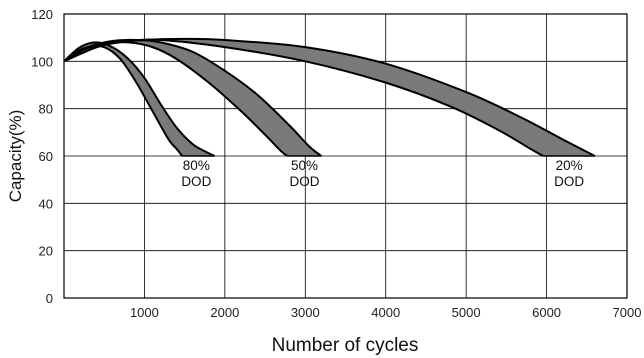 The width and height of the screenshot is (644, 358). What do you see at coordinates (42, 61) in the screenshot?
I see `y-tick-label: 100` at bounding box center [42, 61].